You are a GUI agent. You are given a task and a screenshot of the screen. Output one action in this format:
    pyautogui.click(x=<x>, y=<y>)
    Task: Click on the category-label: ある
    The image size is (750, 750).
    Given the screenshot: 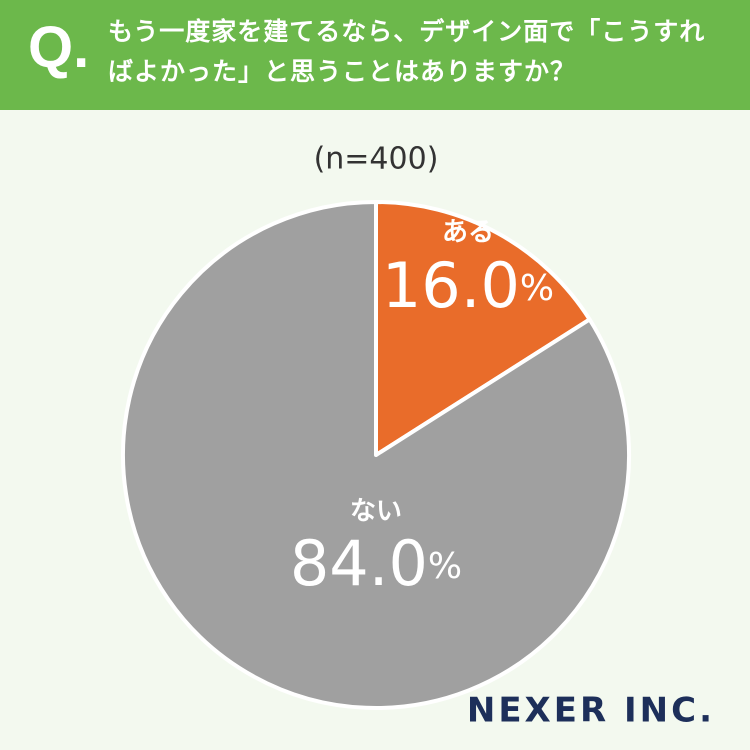 What is the action you would take?
    pyautogui.click(x=468, y=233)
    